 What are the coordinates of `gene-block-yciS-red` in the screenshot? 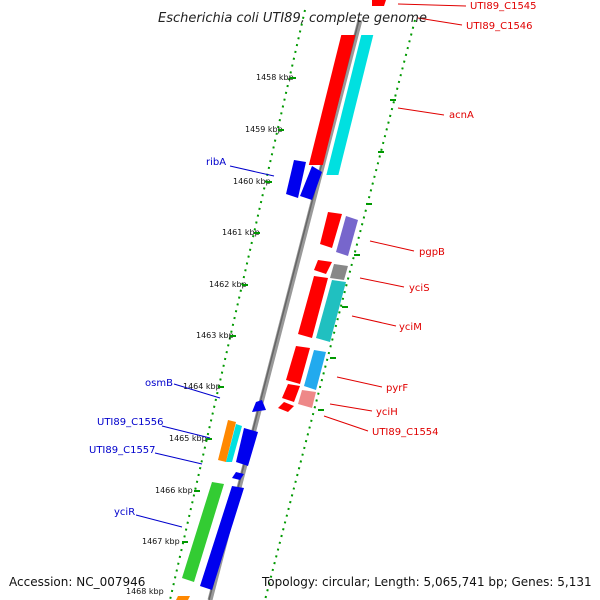 It's located at (323, 267).